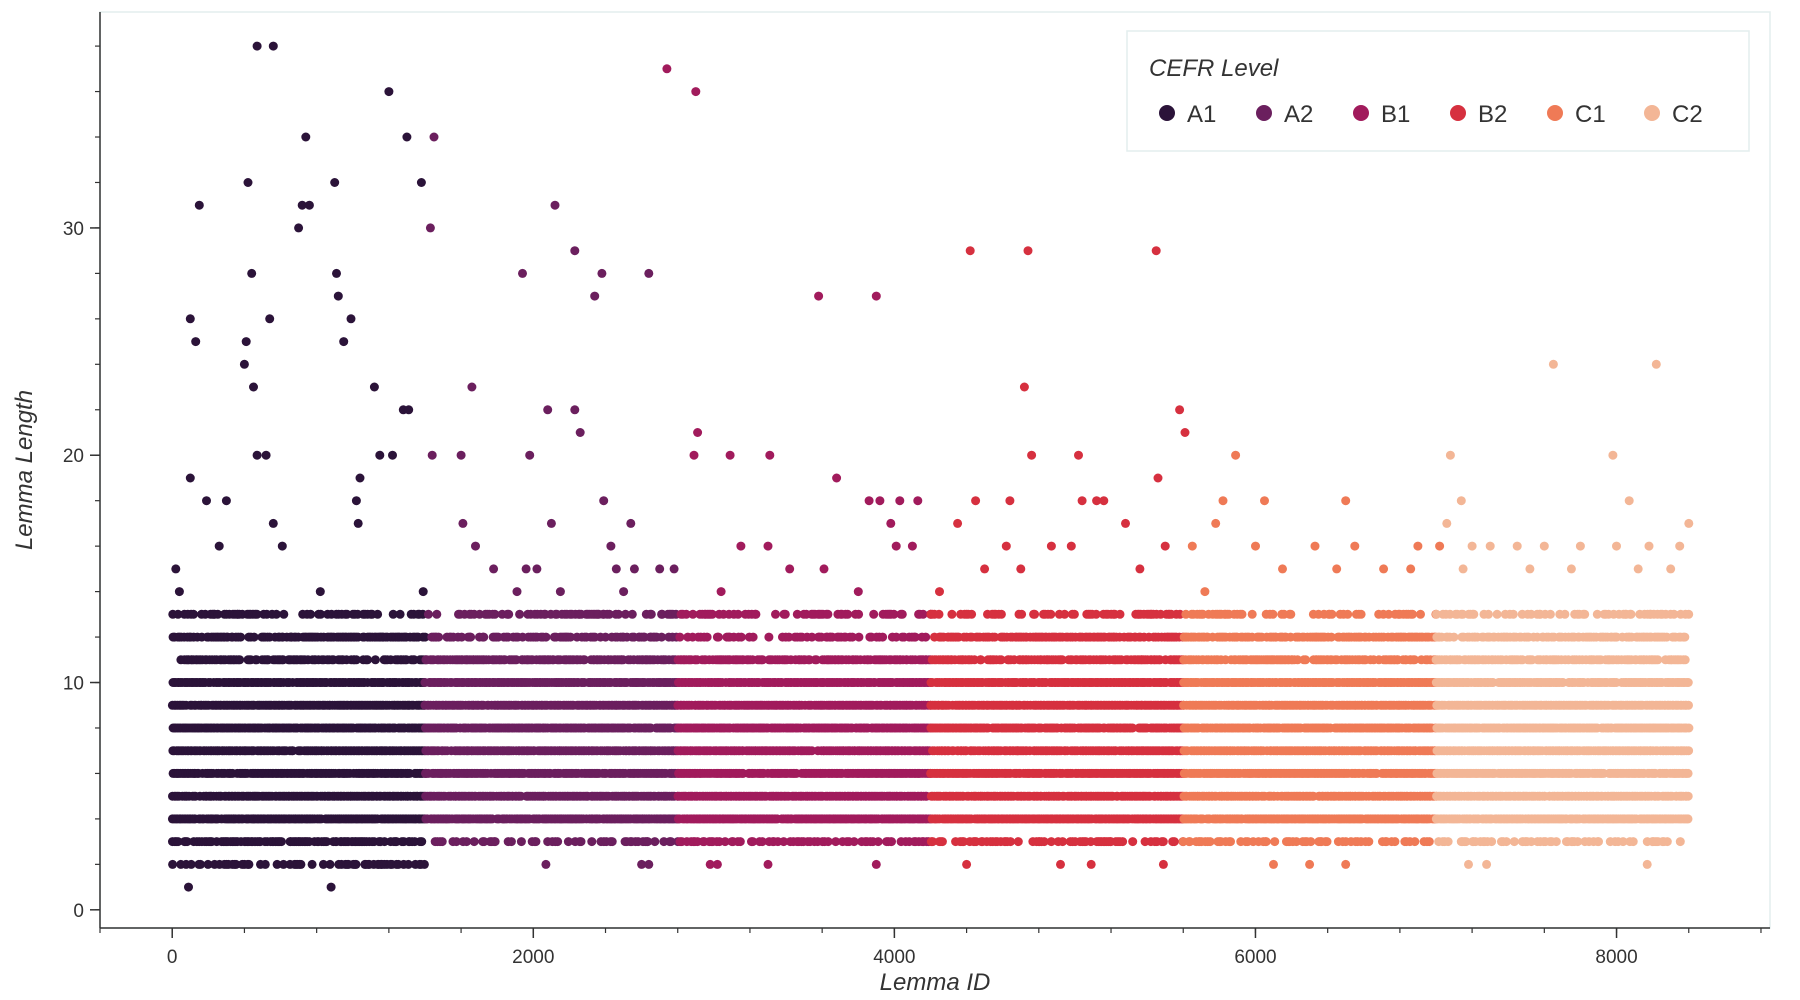 The image size is (1800, 1000). Describe the element at coordinates (298, 466) in the screenshot. I see `series-A1` at that location.